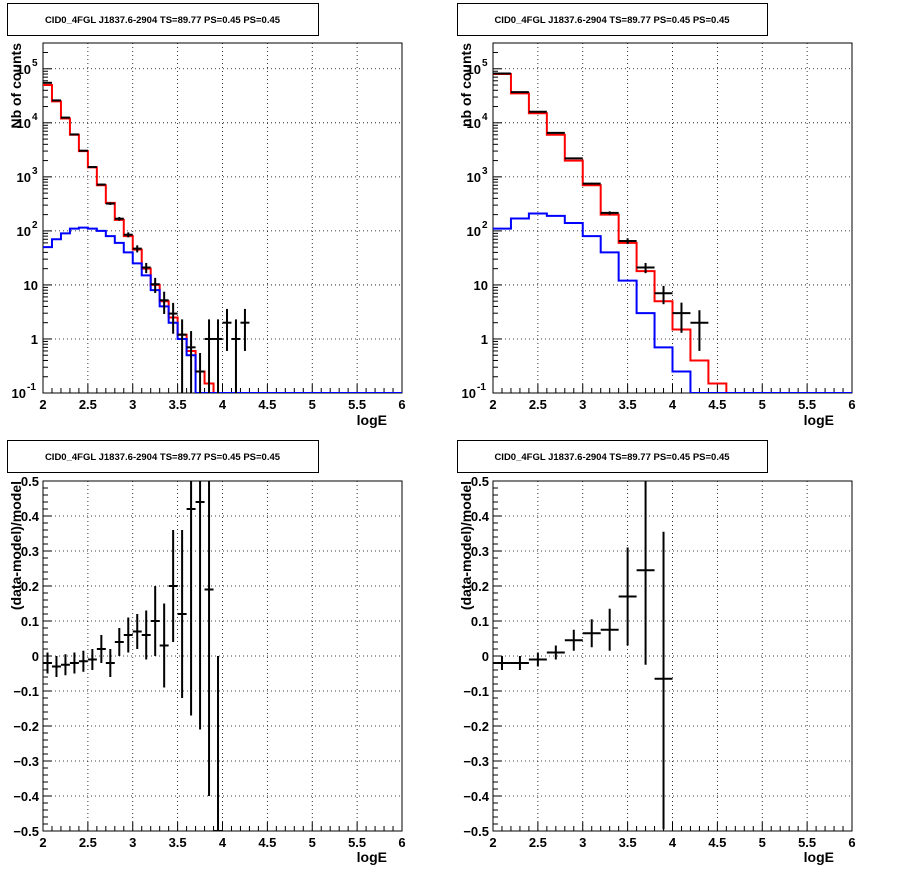  Describe the element at coordinates (26, 831) in the screenshot. I see `y-tick-label: −0.5` at that location.